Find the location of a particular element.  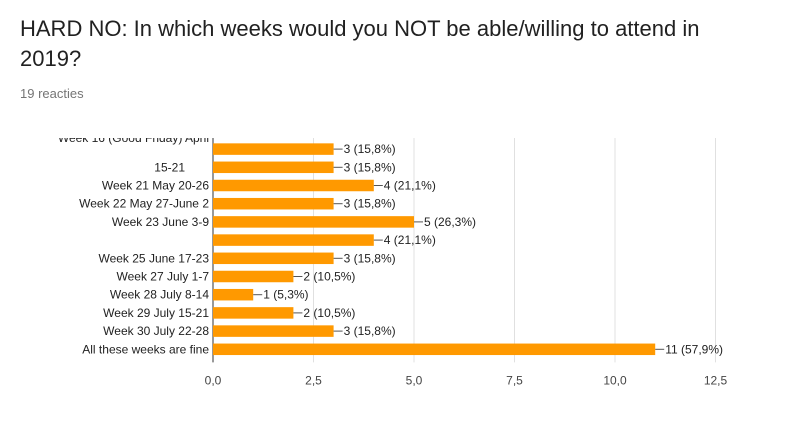

x-tick-label: 2,5 is located at coordinates (313, 380).